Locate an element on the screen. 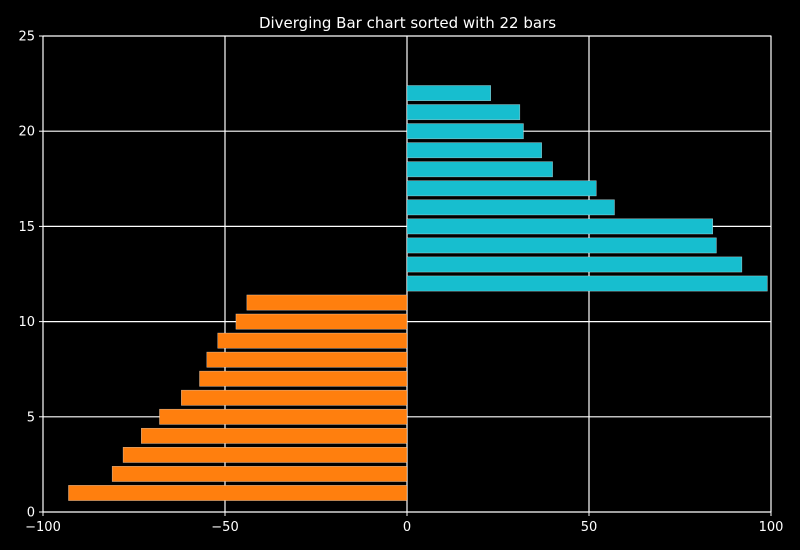 The width and height of the screenshot is (800, 550). x-tick-label: 50 is located at coordinates (589, 527).